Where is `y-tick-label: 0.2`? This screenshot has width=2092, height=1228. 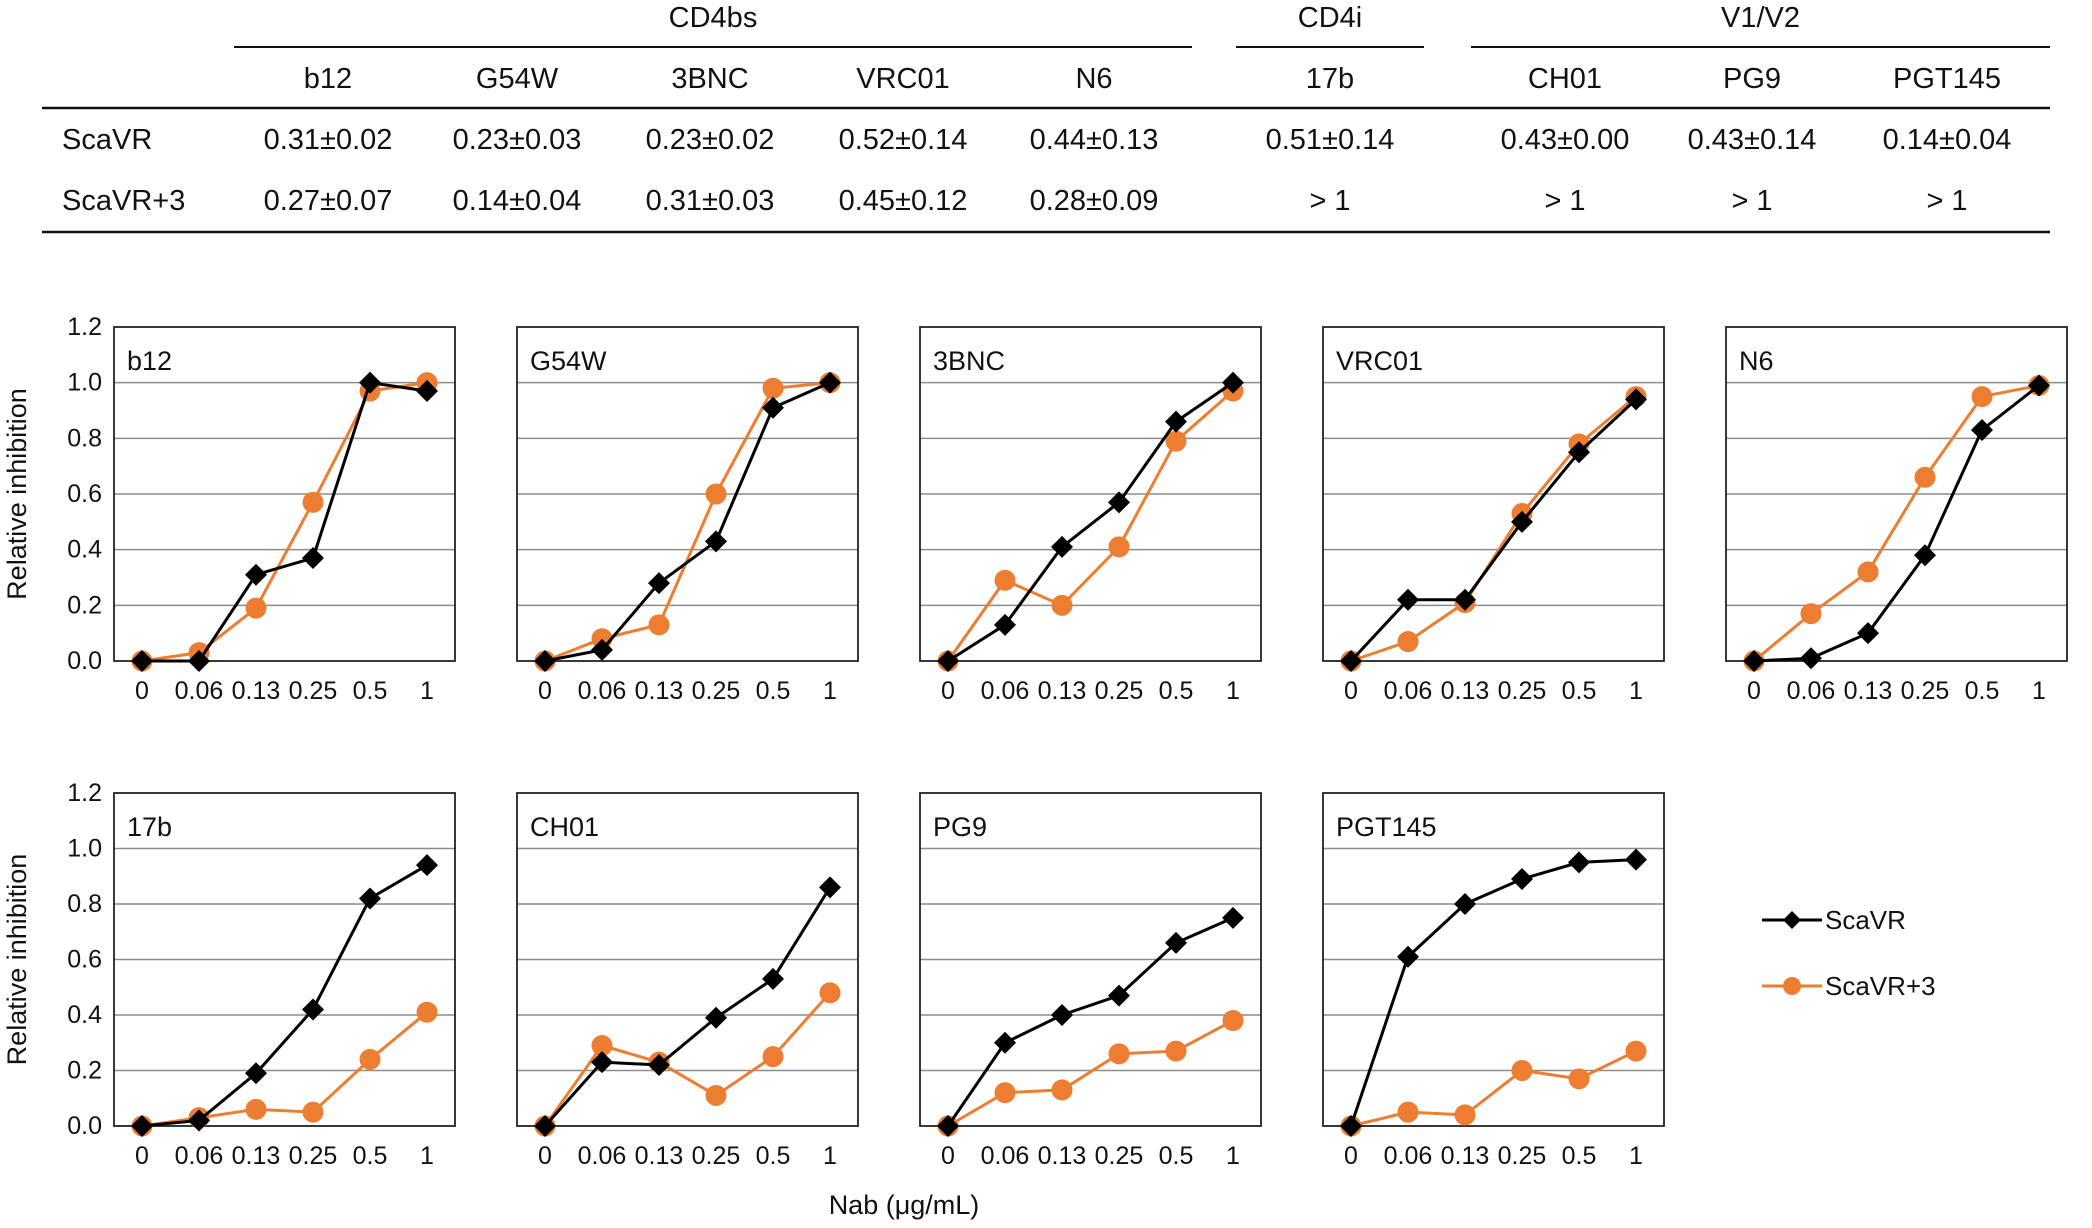
y-tick-label: 0.2 is located at coordinates (84, 605).